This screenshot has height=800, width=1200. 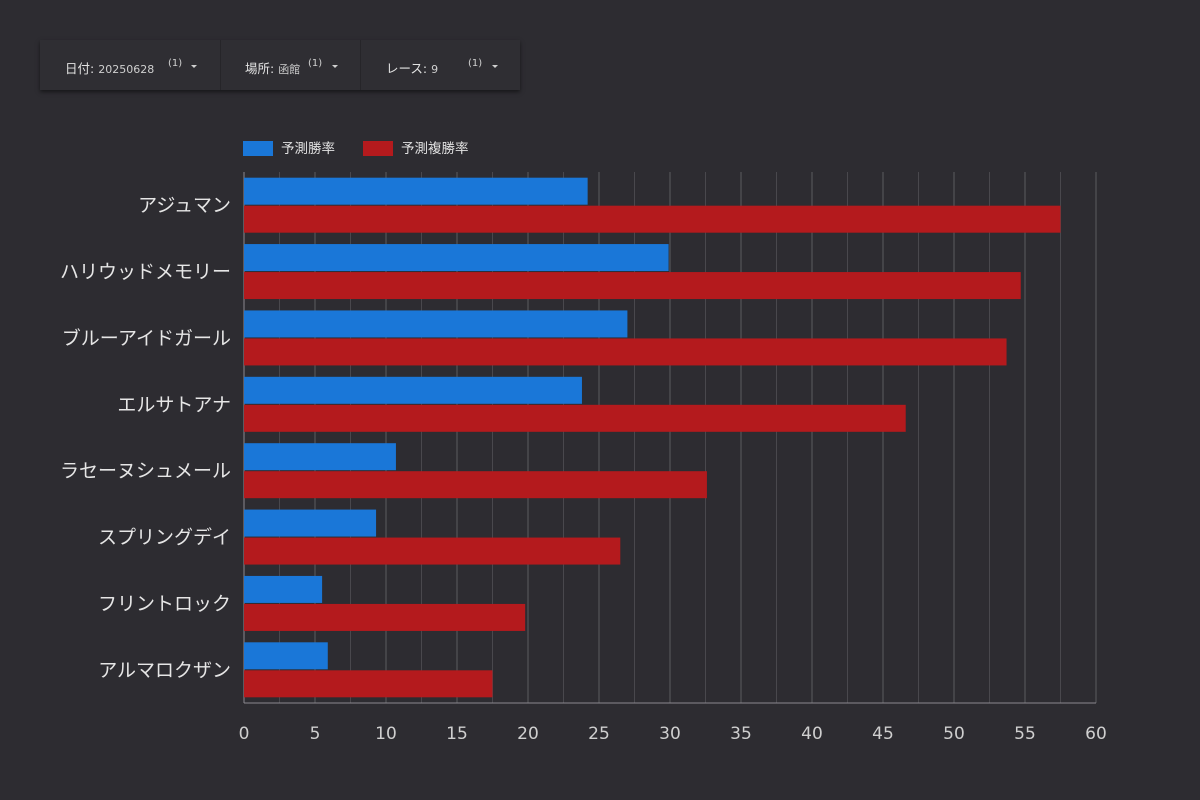 I want to click on category-label: ラセーヌシュメール, so click(x=145, y=471).